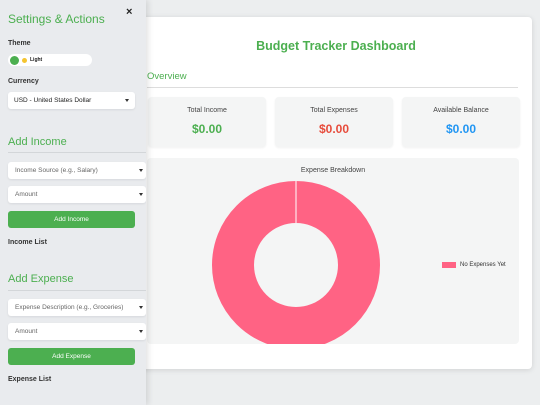 The height and width of the screenshot is (405, 540). Describe the element at coordinates (19, 43) in the screenshot. I see `theme-label: Theme` at that location.